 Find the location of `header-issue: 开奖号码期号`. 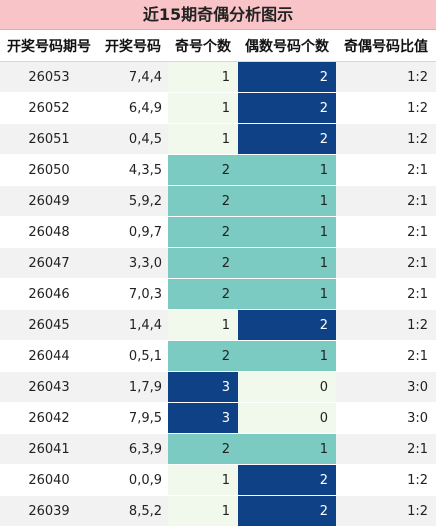

header-issue: 开奖号码期号 is located at coordinates (49, 46).